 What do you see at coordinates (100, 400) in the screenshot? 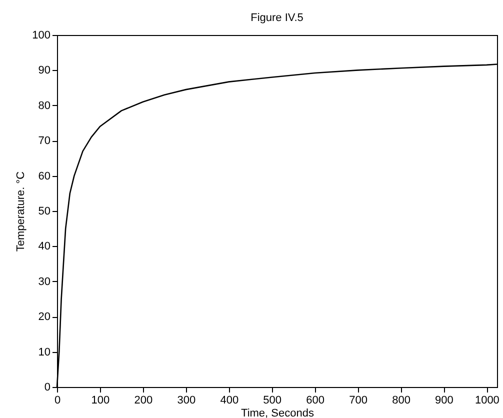
I see `x-tick-label: 100` at bounding box center [100, 400].